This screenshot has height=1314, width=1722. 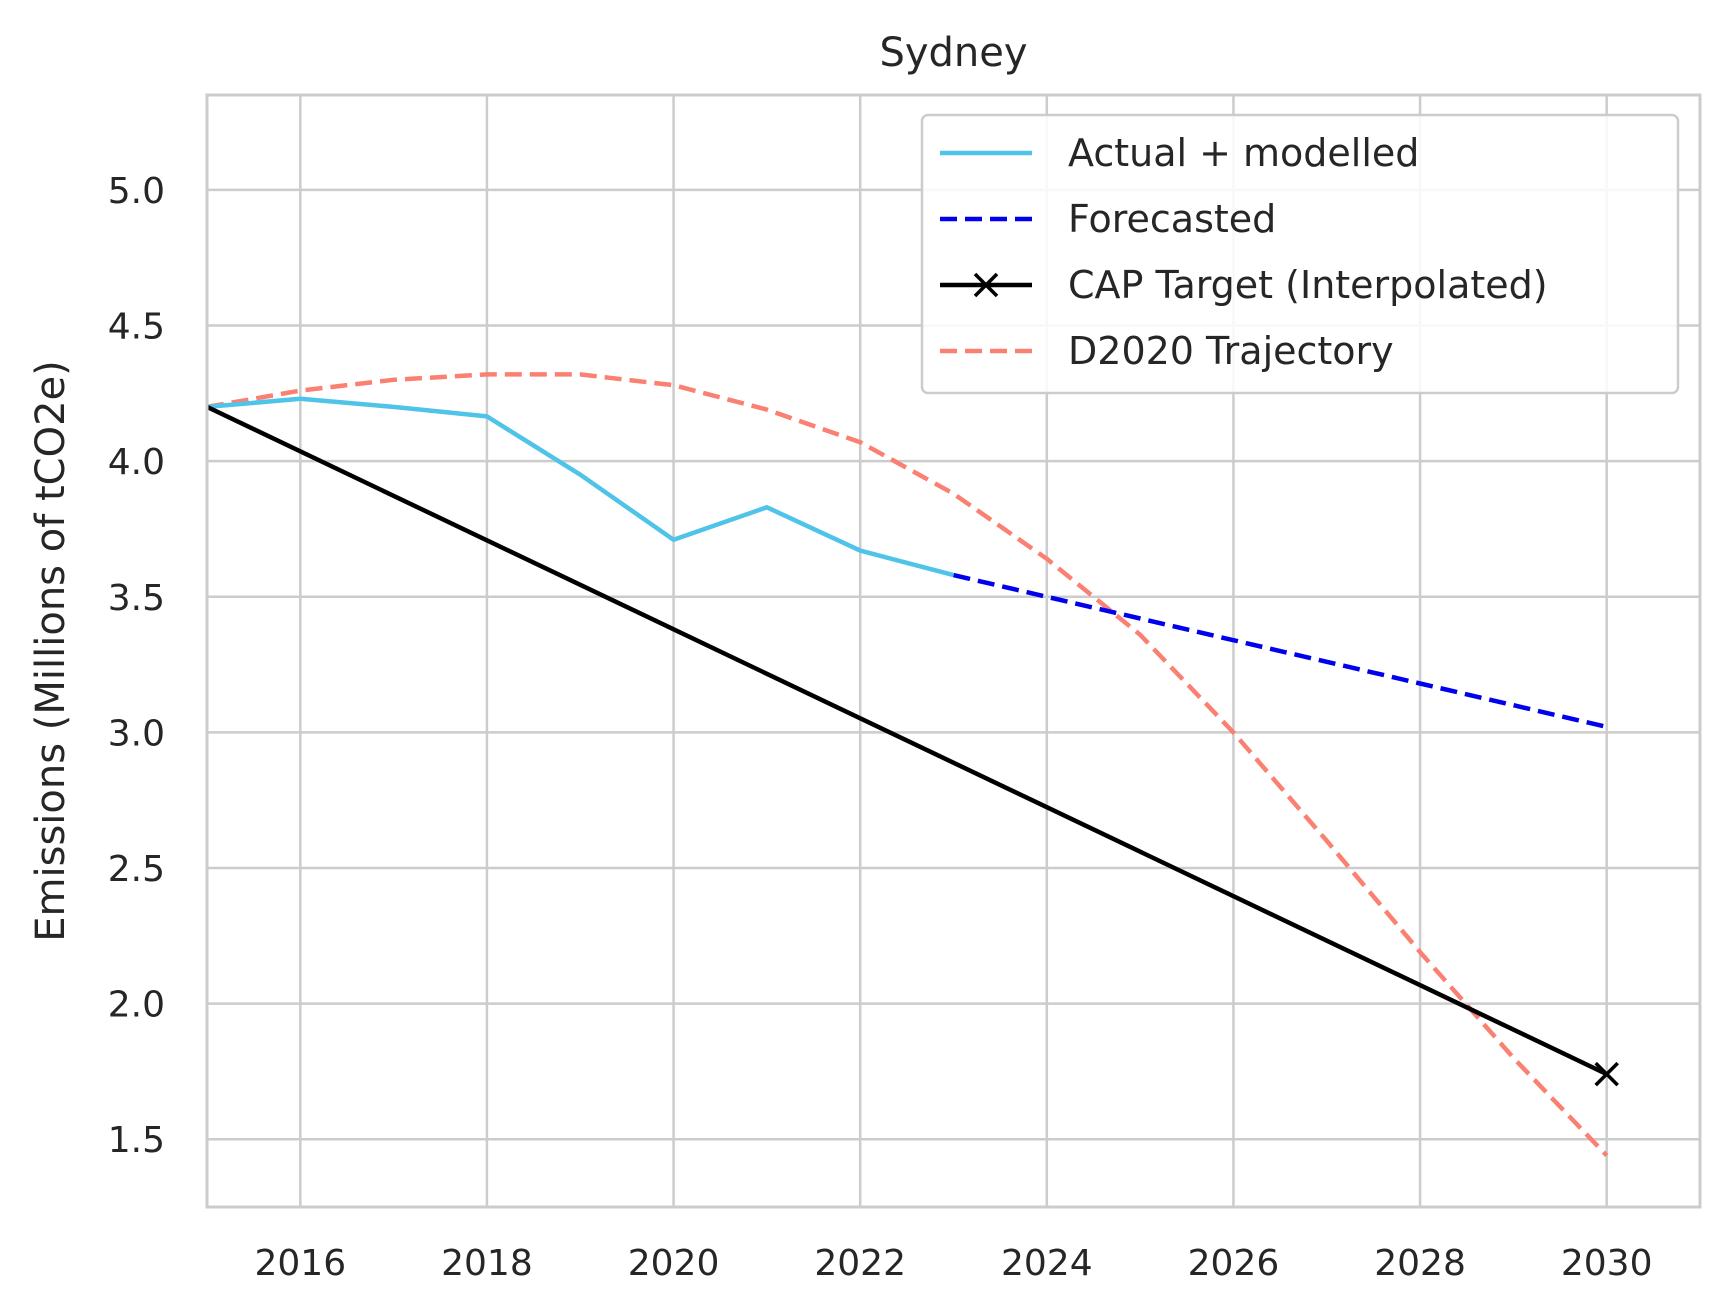 What do you see at coordinates (580, 487) in the screenshot?
I see `series-line-actual-modelled` at bounding box center [580, 487].